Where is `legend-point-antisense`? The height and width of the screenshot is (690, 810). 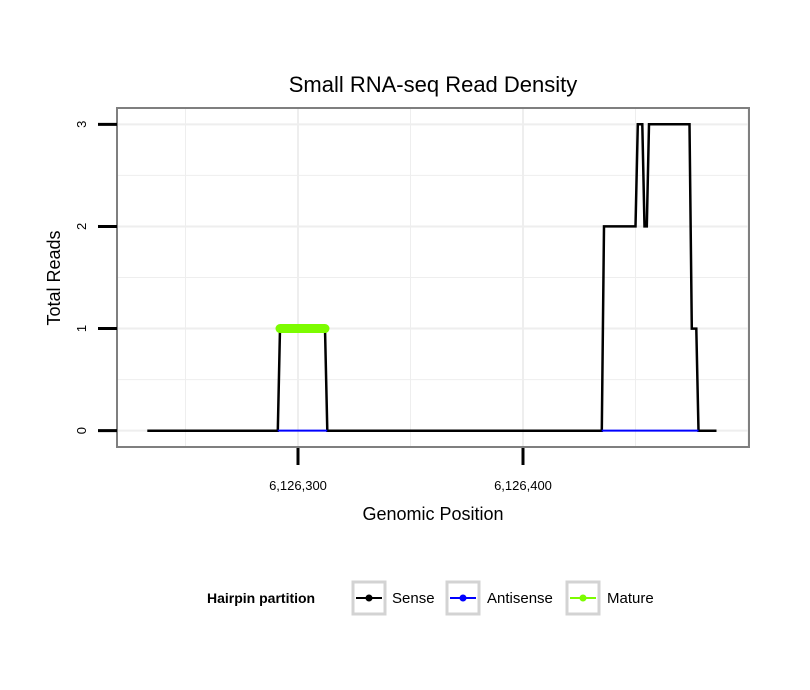 legend-point-antisense is located at coordinates (463, 598).